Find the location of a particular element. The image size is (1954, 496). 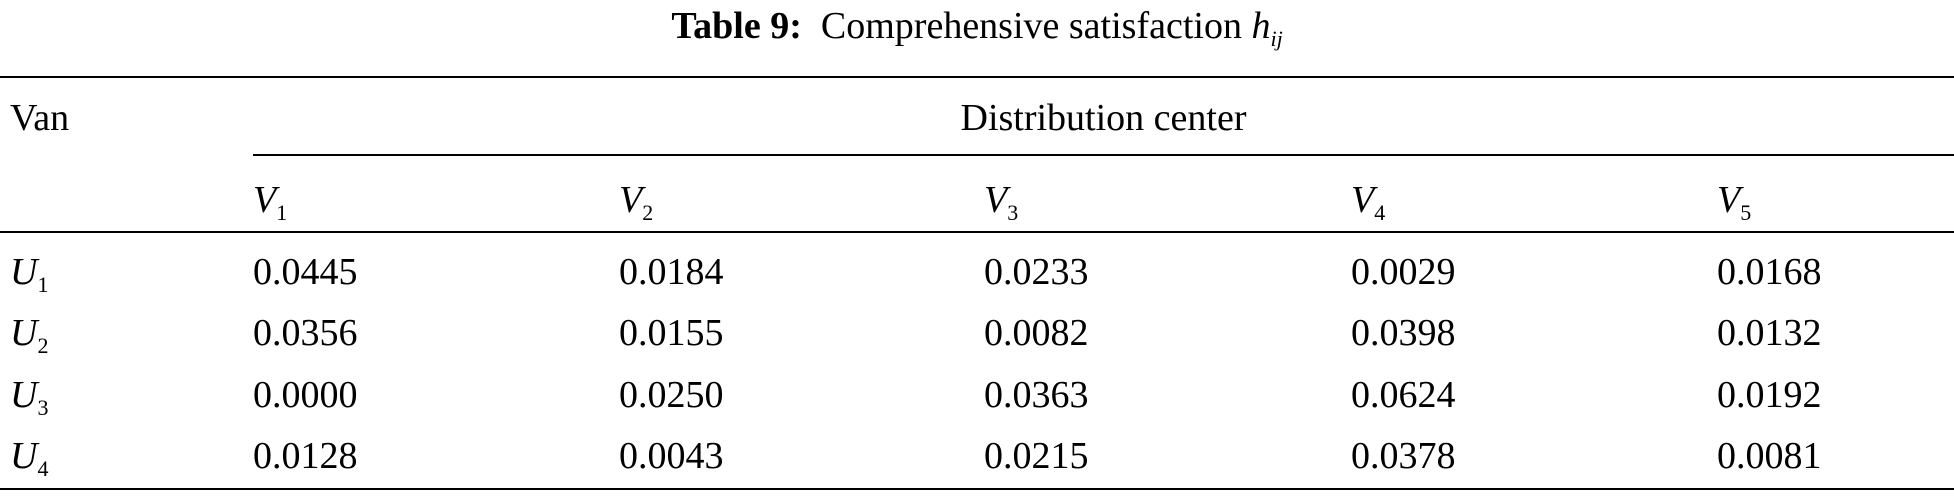

table-cell: 0.0378 is located at coordinates (1403, 456).